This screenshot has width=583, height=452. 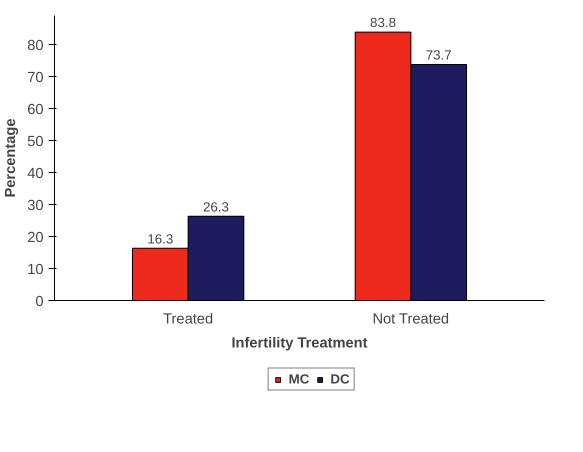 I want to click on legend-label: DC, so click(x=340, y=379).